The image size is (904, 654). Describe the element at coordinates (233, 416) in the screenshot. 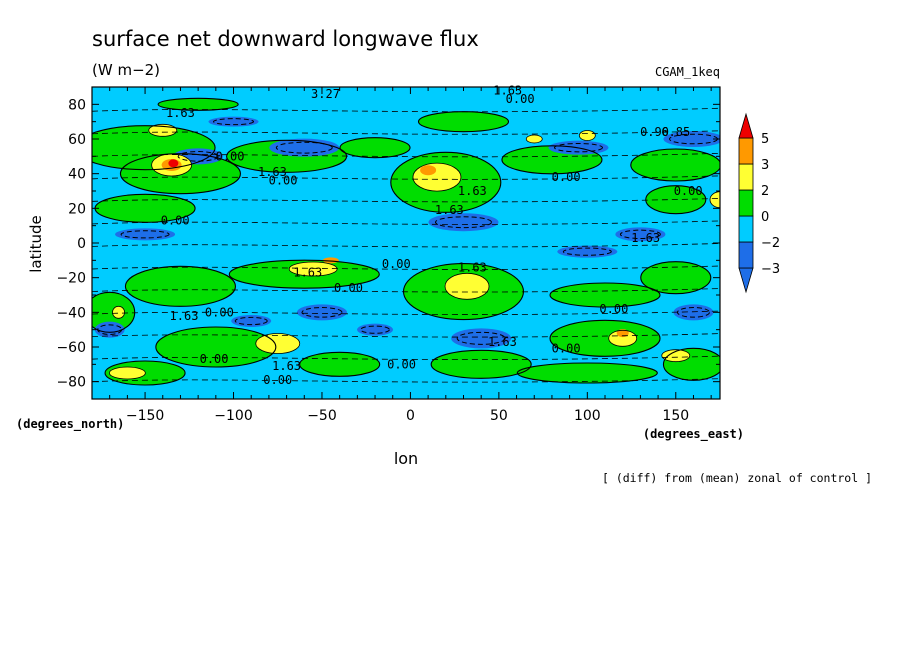

I see `x-tick-label: −100` at that location.